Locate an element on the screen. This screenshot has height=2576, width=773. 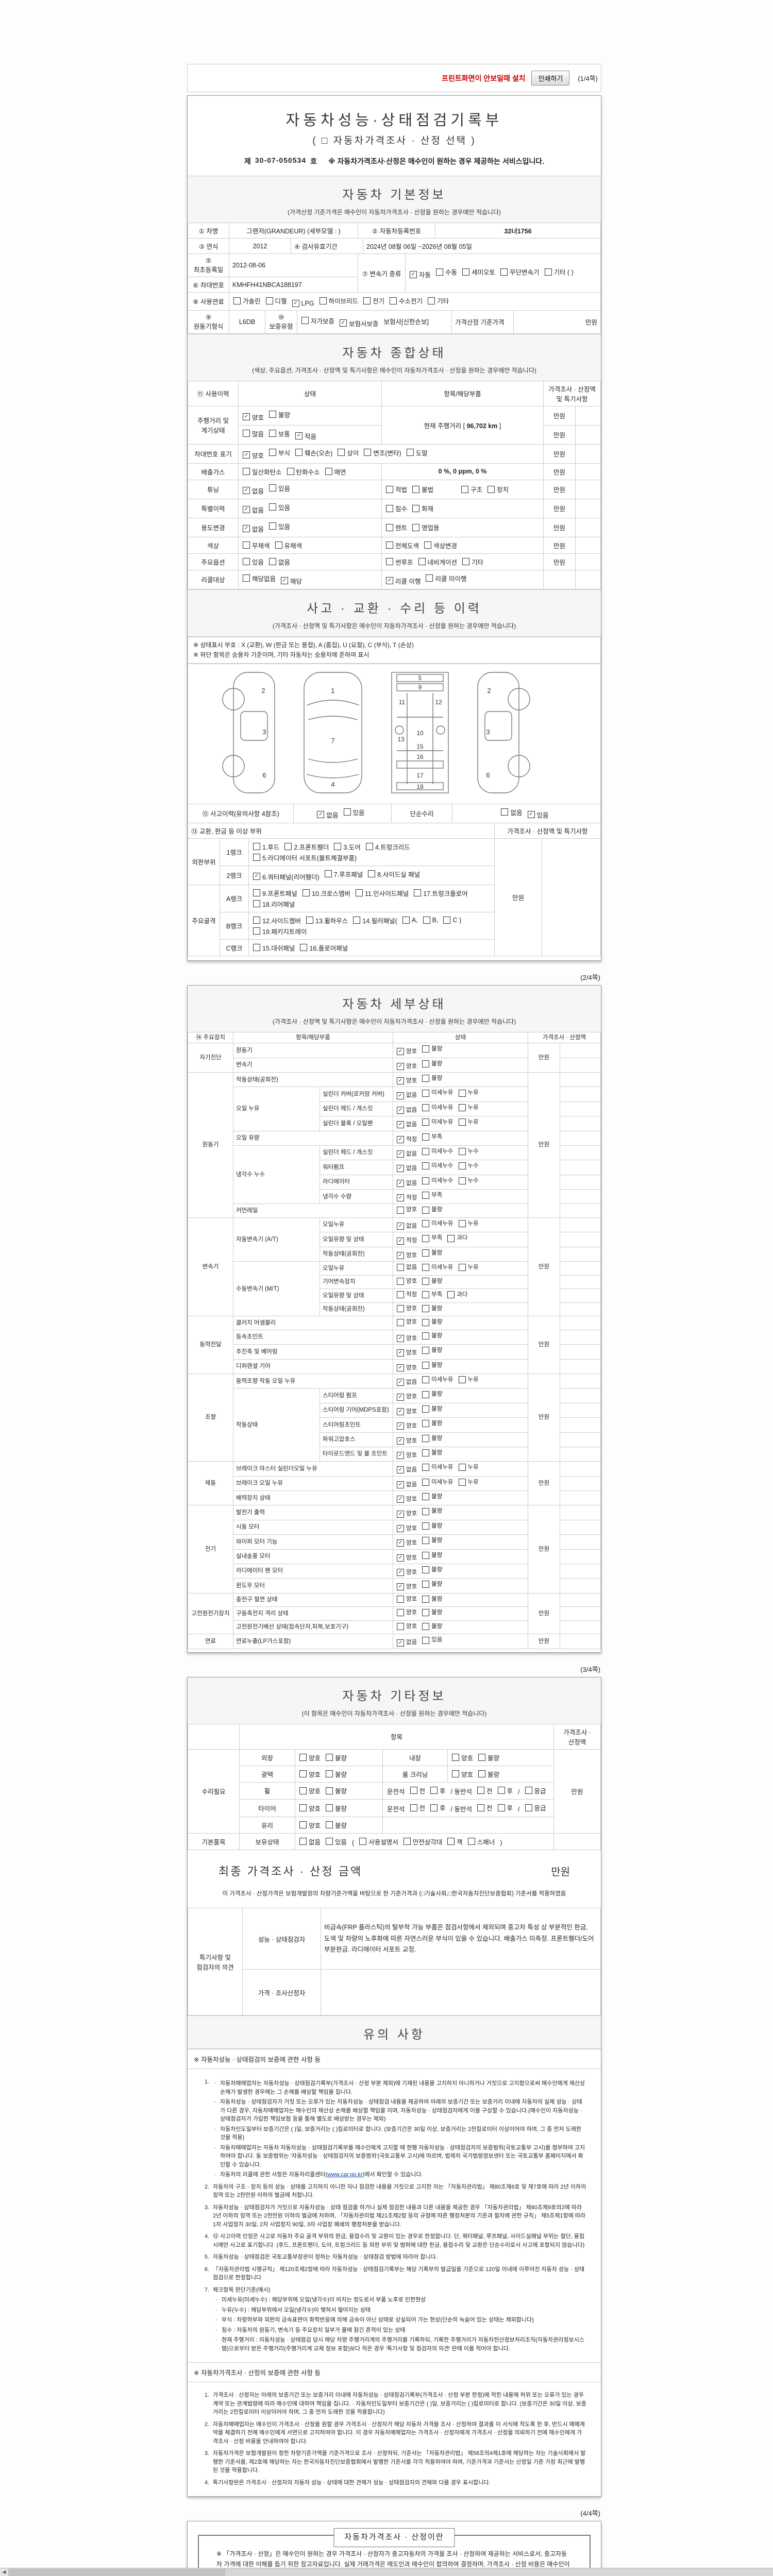
checkbox-option: 후 is located at coordinates (438, 1807).